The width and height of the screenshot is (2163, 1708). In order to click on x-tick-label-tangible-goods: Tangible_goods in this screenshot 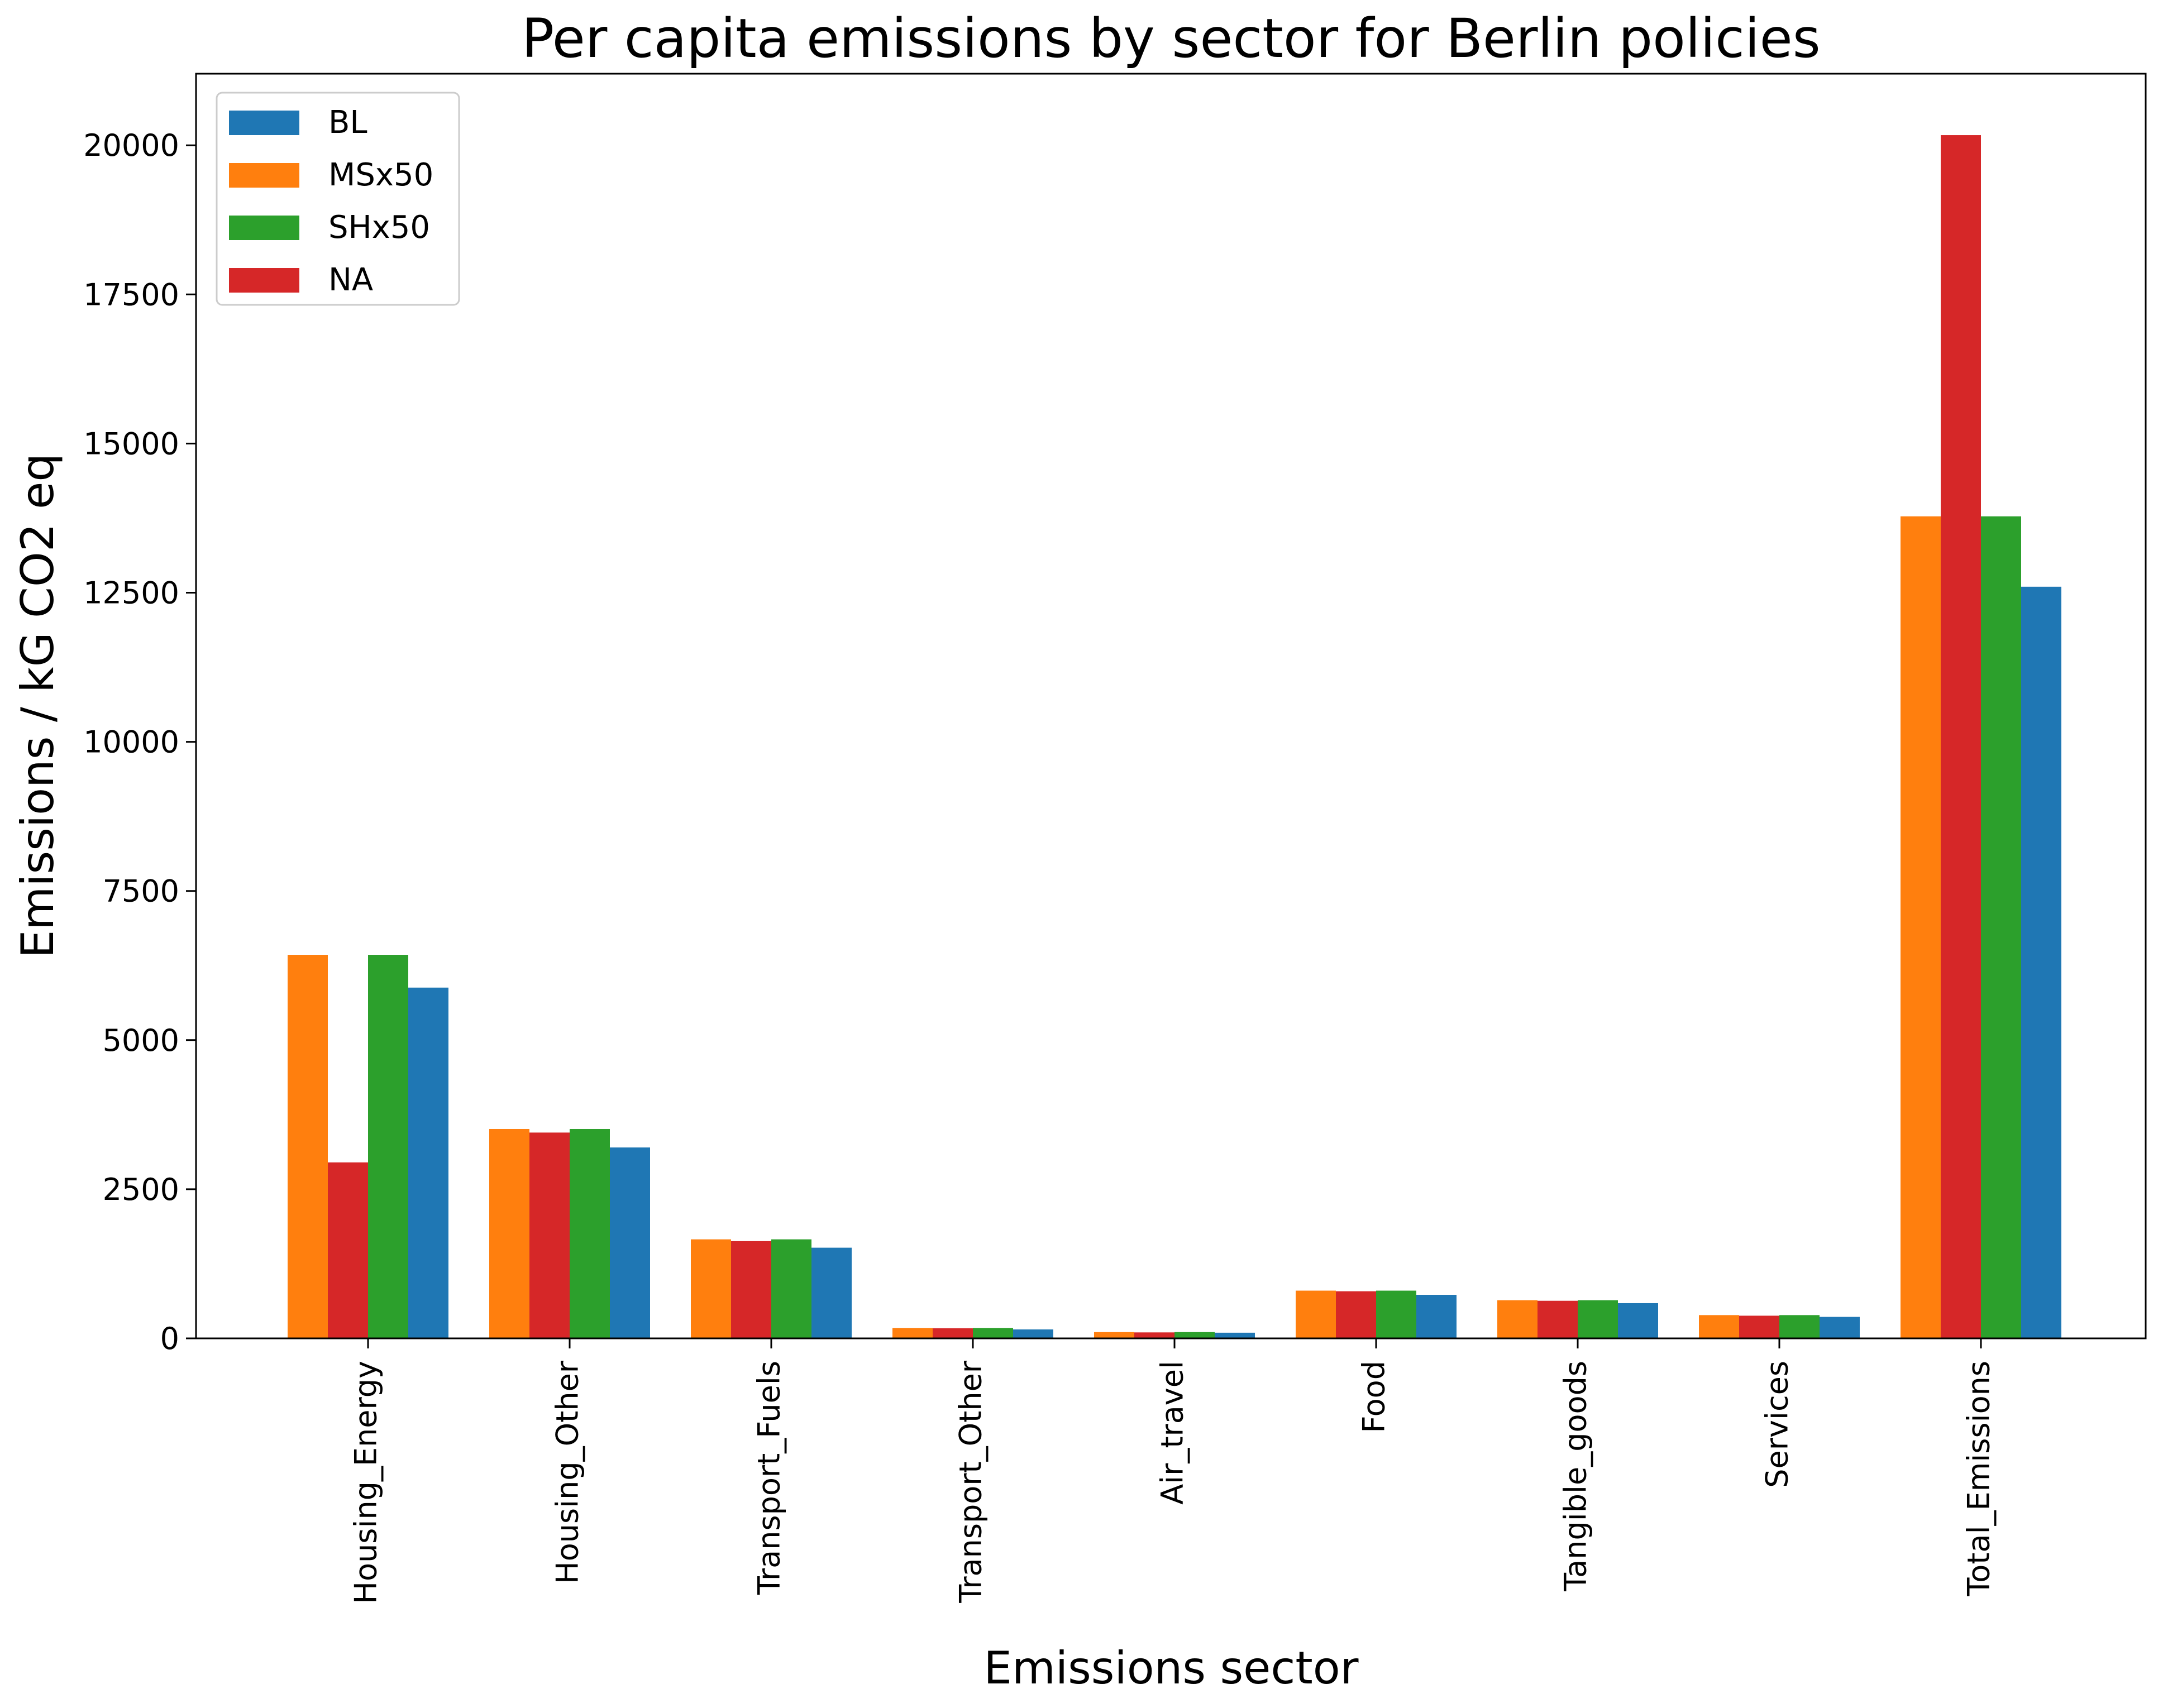, I will do `click(1576, 1476)`.